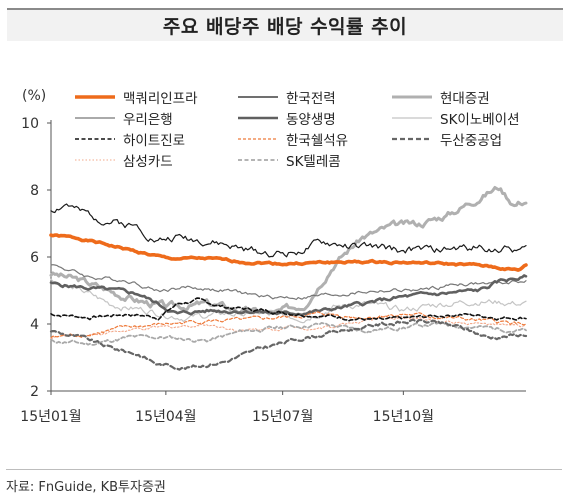 The width and height of the screenshot is (570, 498). I want to click on legend-item: 동양생명, so click(286, 118).